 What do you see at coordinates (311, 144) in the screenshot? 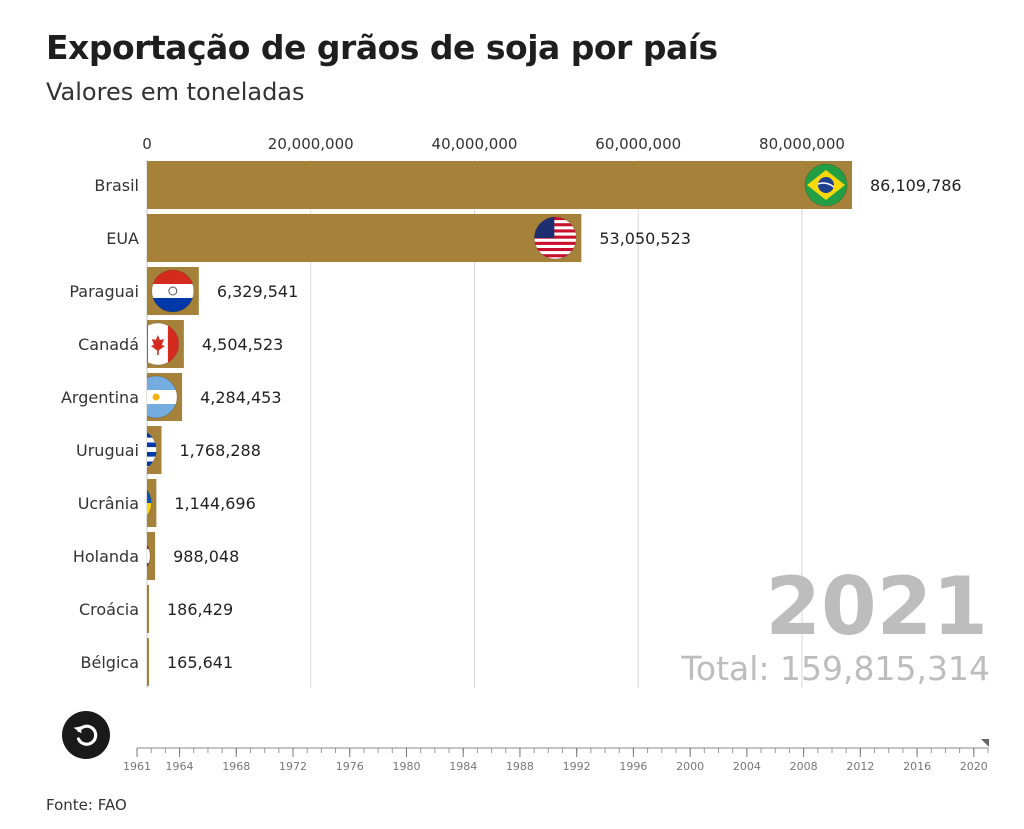
I see `x-tick-label: 20,000,000` at bounding box center [311, 144].